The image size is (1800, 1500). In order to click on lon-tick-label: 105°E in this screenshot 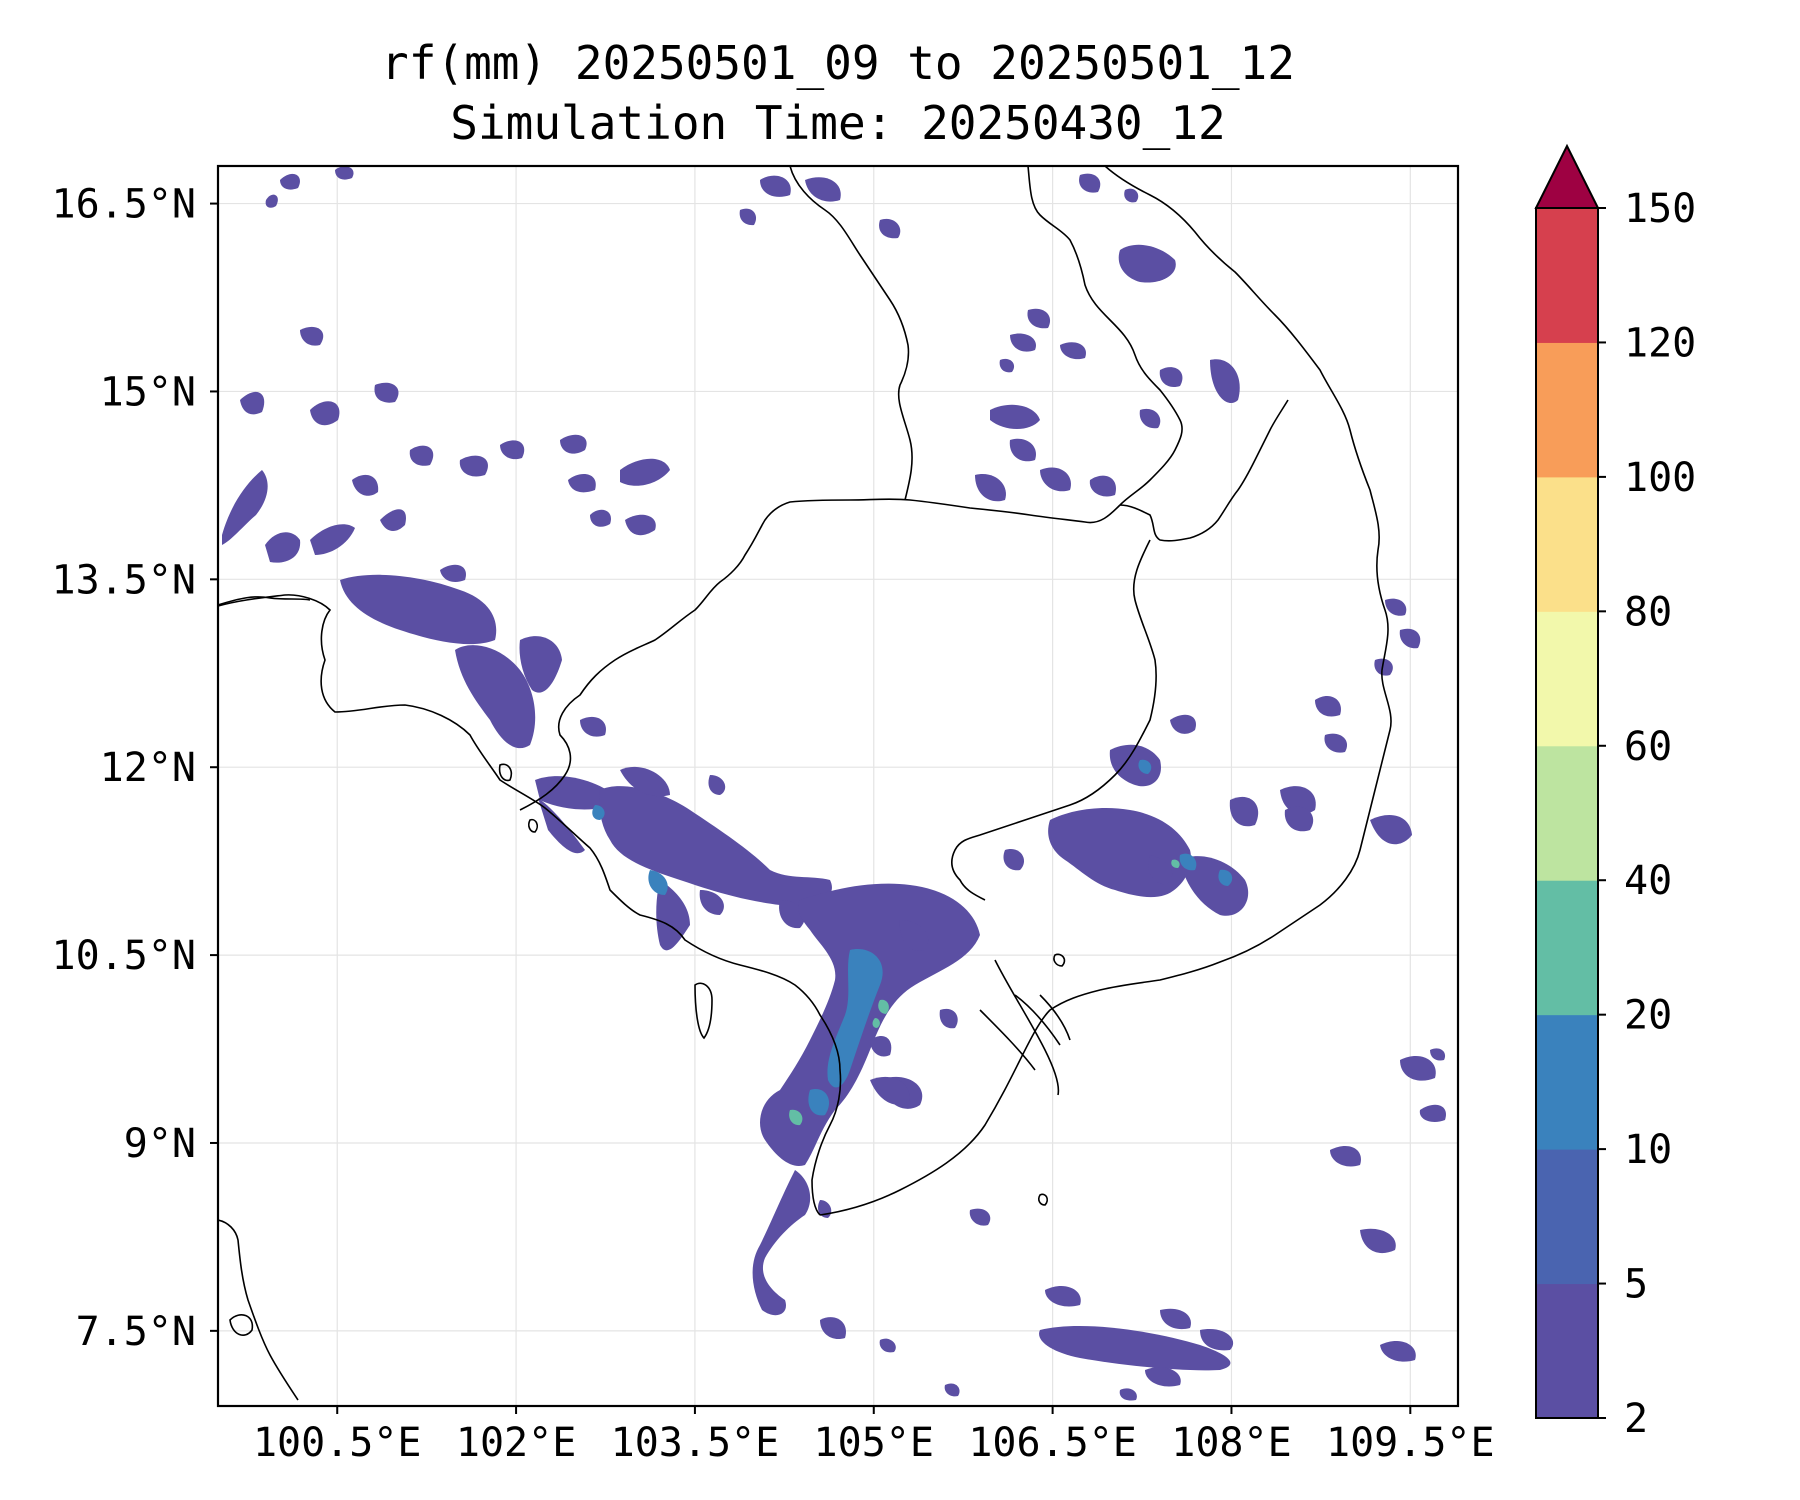, I will do `click(874, 1443)`.